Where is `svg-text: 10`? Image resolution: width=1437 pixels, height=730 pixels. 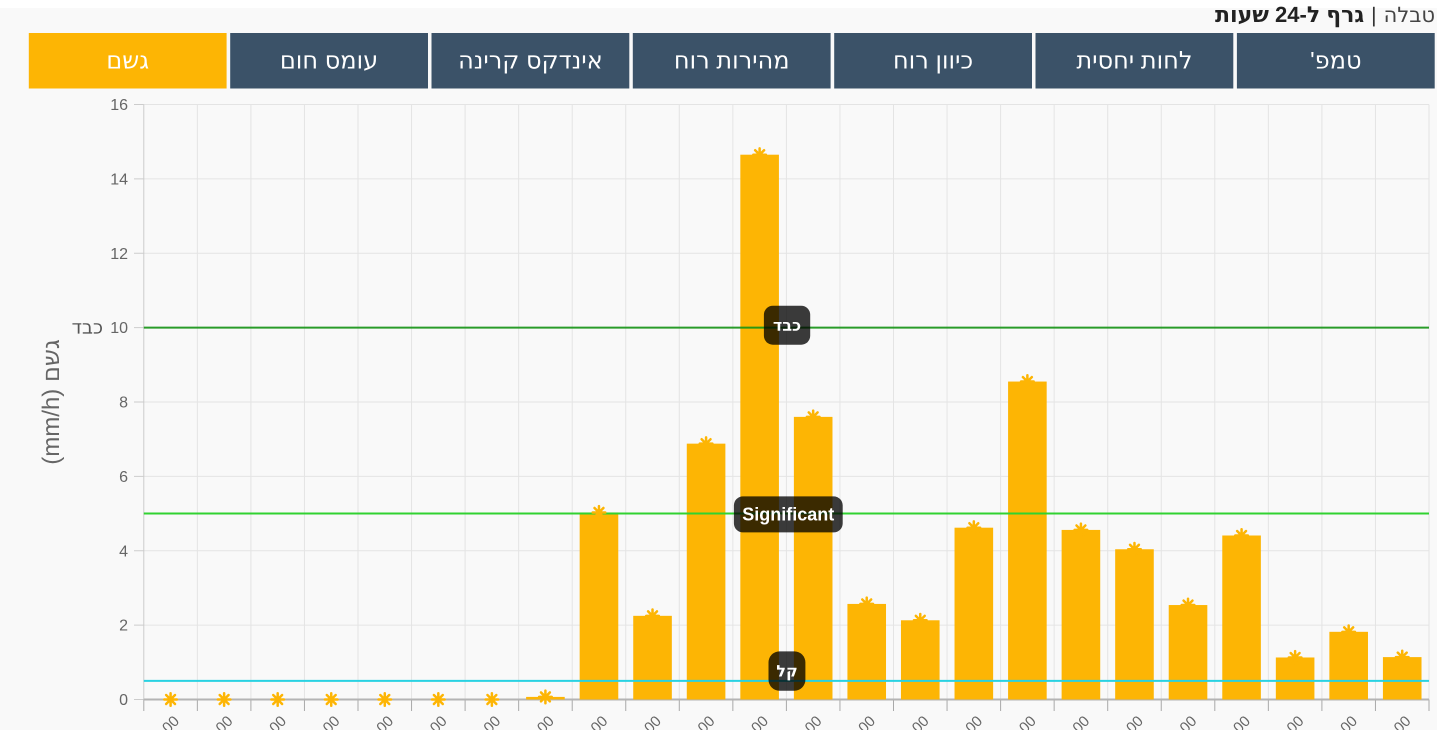 svg-text: 10 is located at coordinates (119, 328).